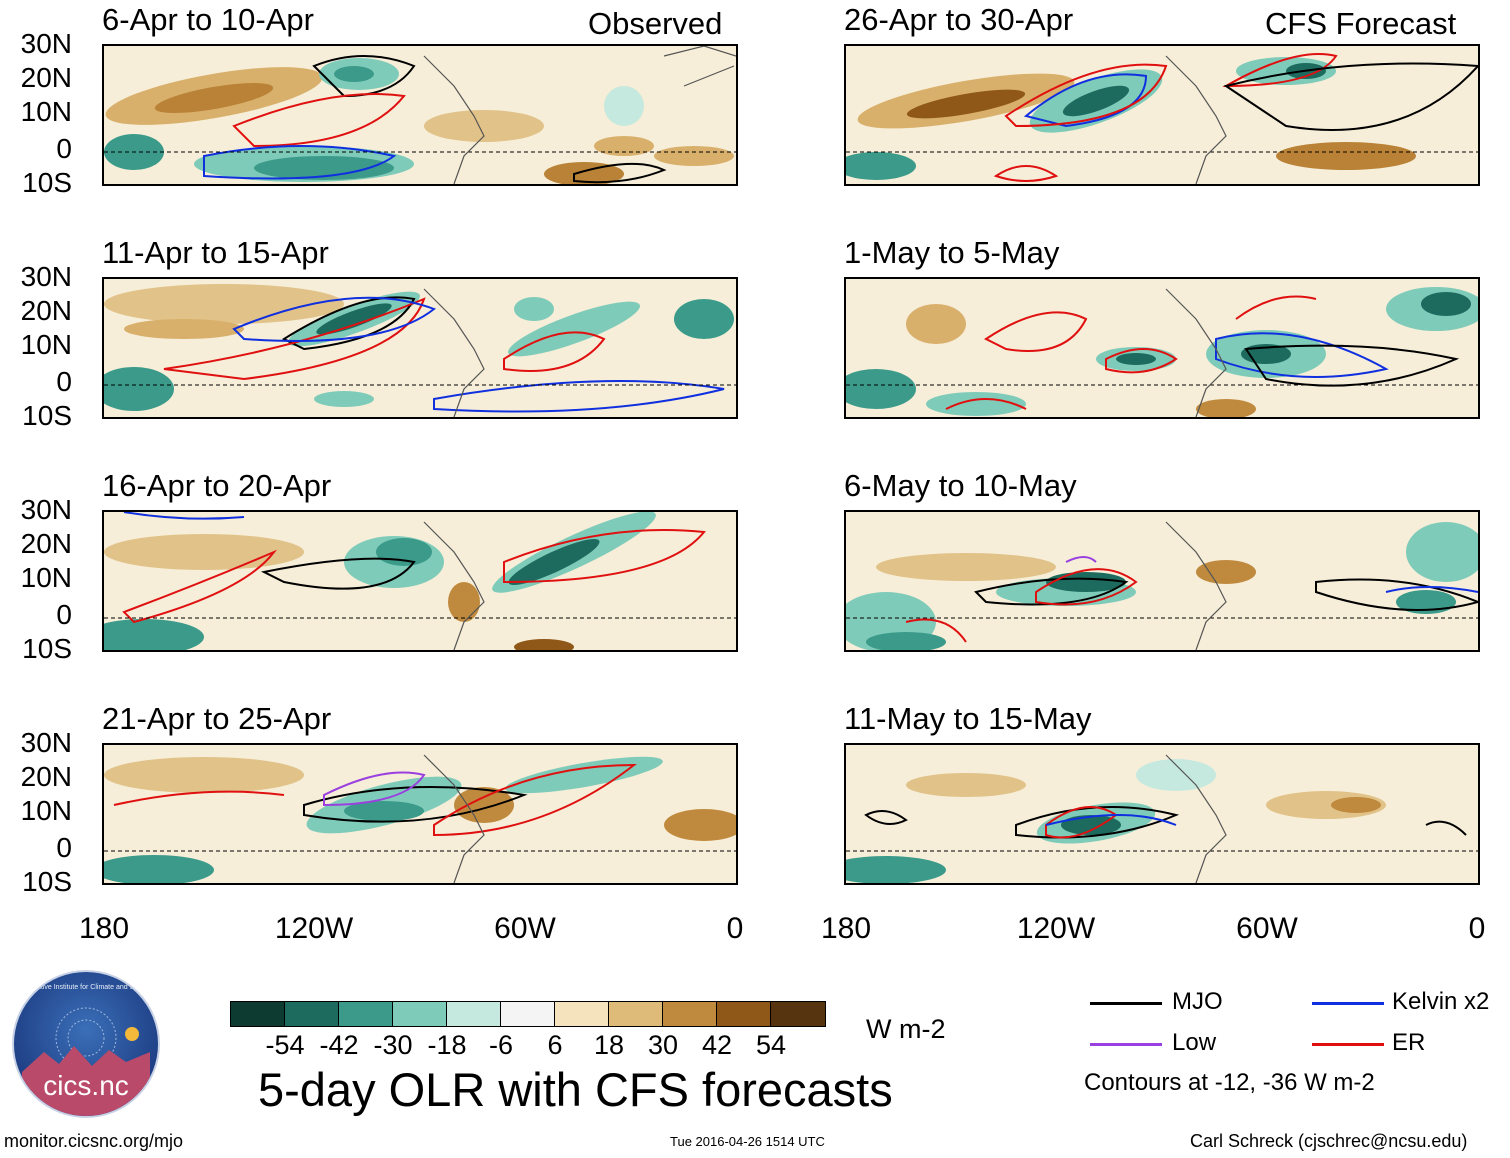 The image size is (1510, 1158). Describe the element at coordinates (1126, 1003) in the screenshot. I see `legend-line-mjo` at that location.